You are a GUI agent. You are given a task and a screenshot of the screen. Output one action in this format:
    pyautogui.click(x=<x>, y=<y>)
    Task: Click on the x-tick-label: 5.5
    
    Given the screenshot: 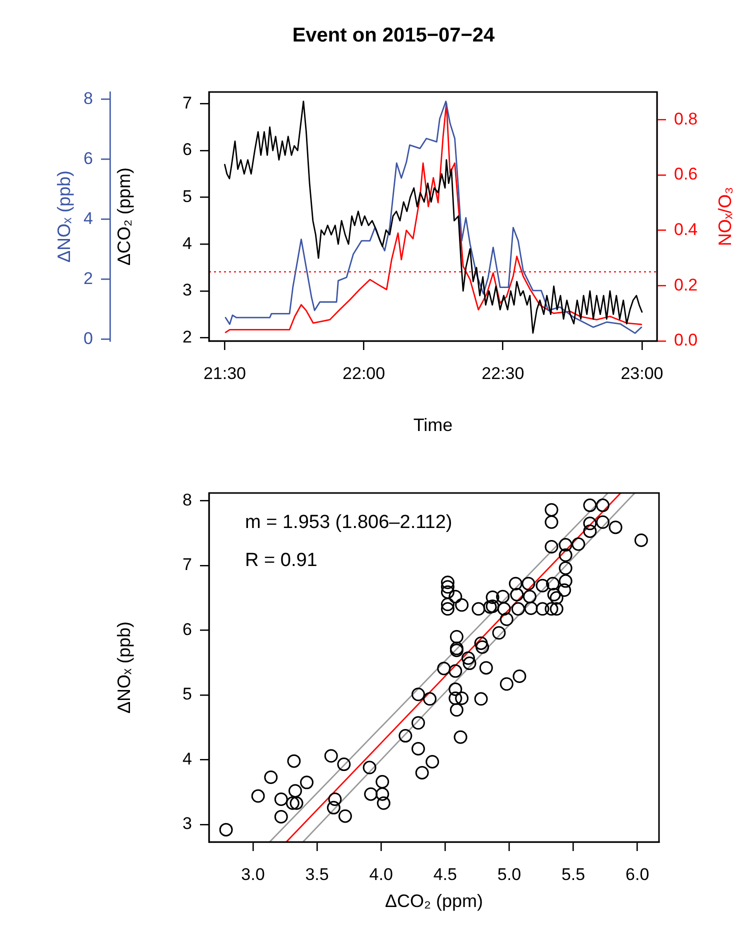 What is the action you would take?
    pyautogui.click(x=573, y=874)
    